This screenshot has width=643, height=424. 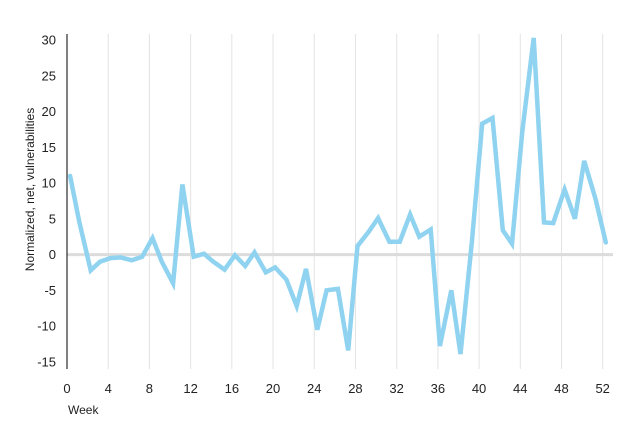 What do you see at coordinates (273, 388) in the screenshot?
I see `x-tick-label: 20` at bounding box center [273, 388].